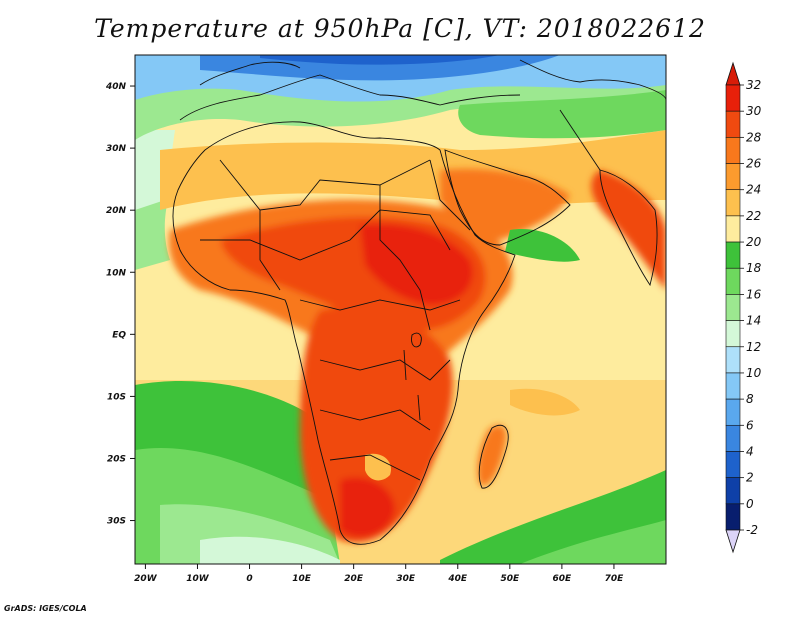  I want to click on colorbar-label: 6, so click(750, 425).